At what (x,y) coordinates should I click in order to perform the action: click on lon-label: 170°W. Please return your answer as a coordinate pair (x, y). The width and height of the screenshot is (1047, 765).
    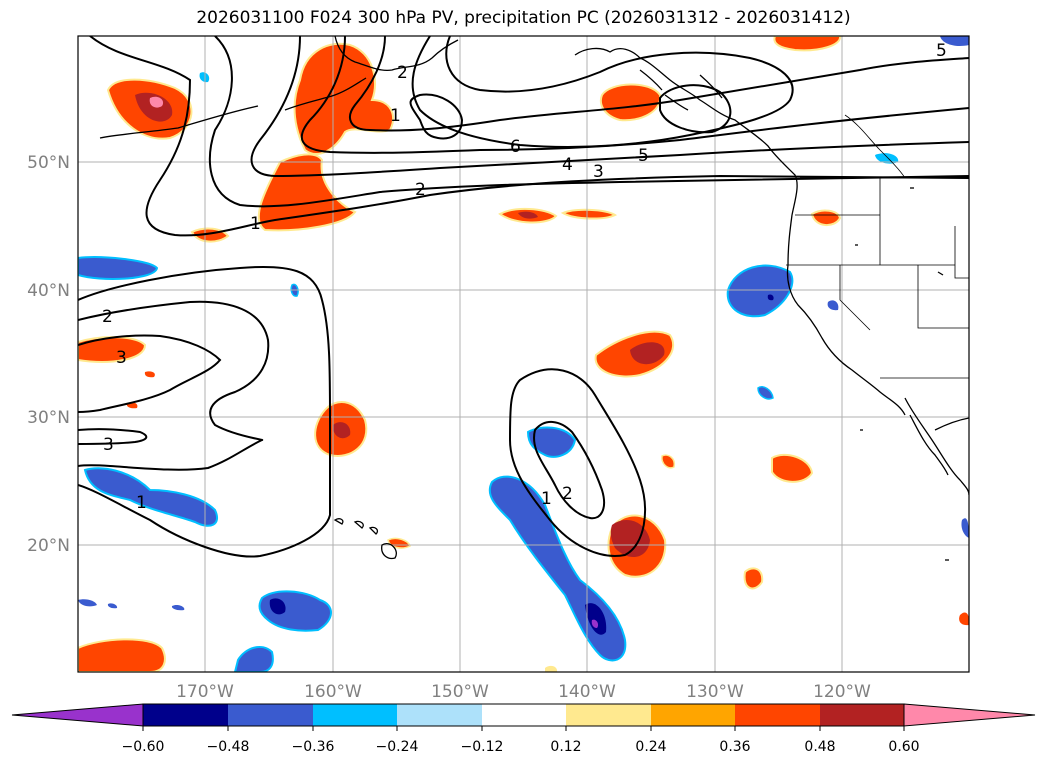
    Looking at the image, I should click on (205, 692).